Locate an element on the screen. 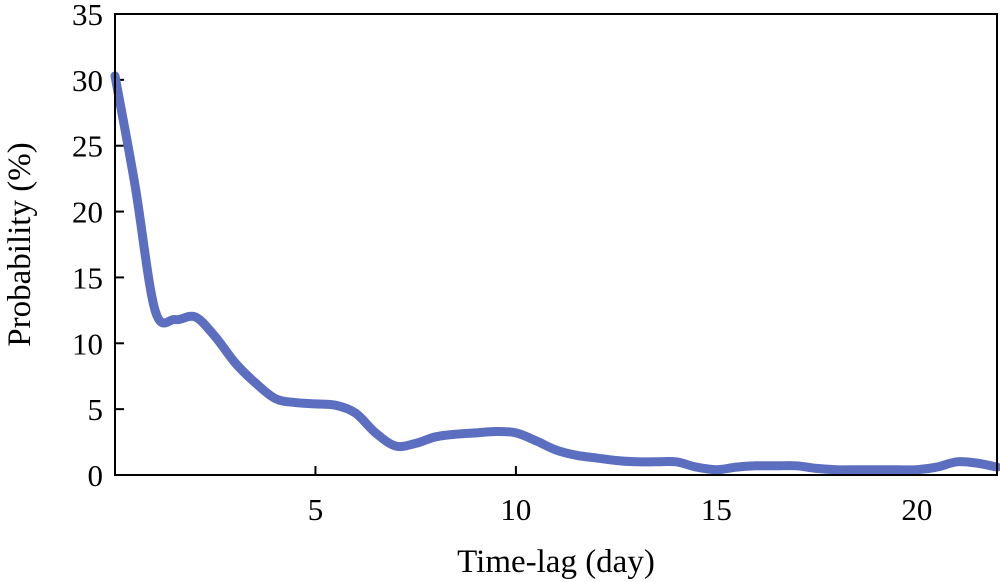  y-tick-label: 15 is located at coordinates (87, 277).